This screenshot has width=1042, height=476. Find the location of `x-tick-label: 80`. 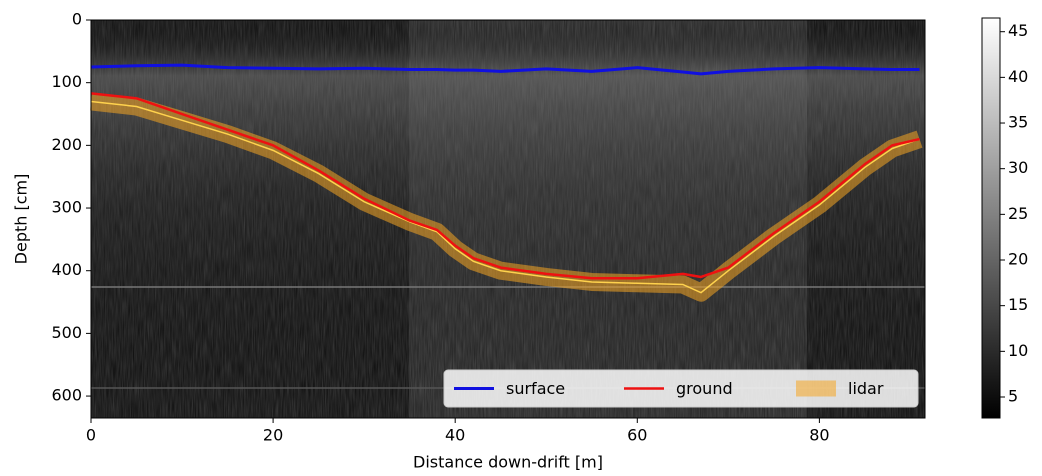

x-tick-label: 80 is located at coordinates (819, 435).